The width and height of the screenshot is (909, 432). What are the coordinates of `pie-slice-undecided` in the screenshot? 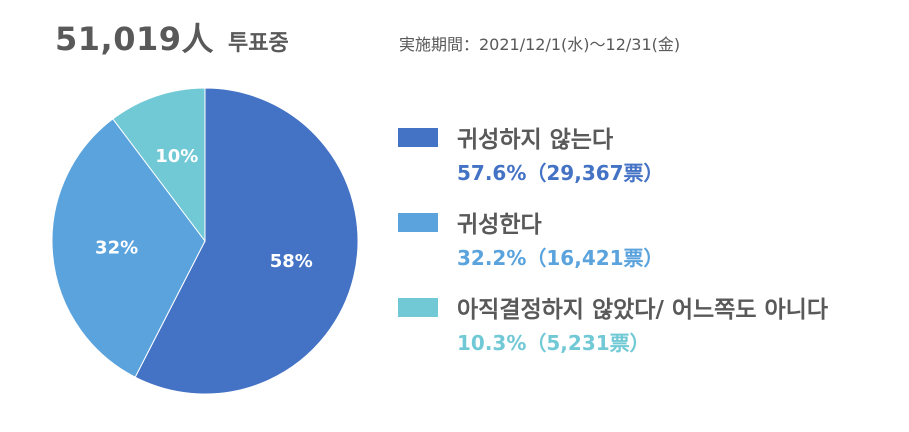 It's located at (159, 165).